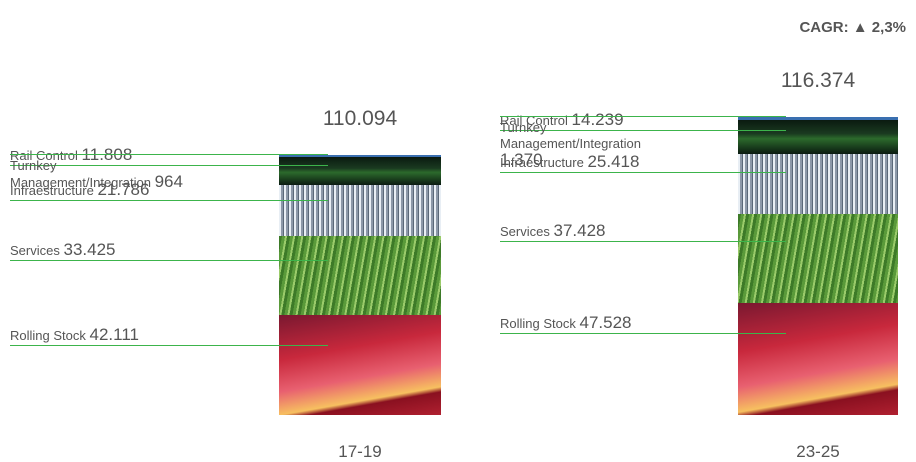 This screenshot has width=916, height=462. What do you see at coordinates (360, 451) in the screenshot?
I see `category-label: 17-19` at bounding box center [360, 451].